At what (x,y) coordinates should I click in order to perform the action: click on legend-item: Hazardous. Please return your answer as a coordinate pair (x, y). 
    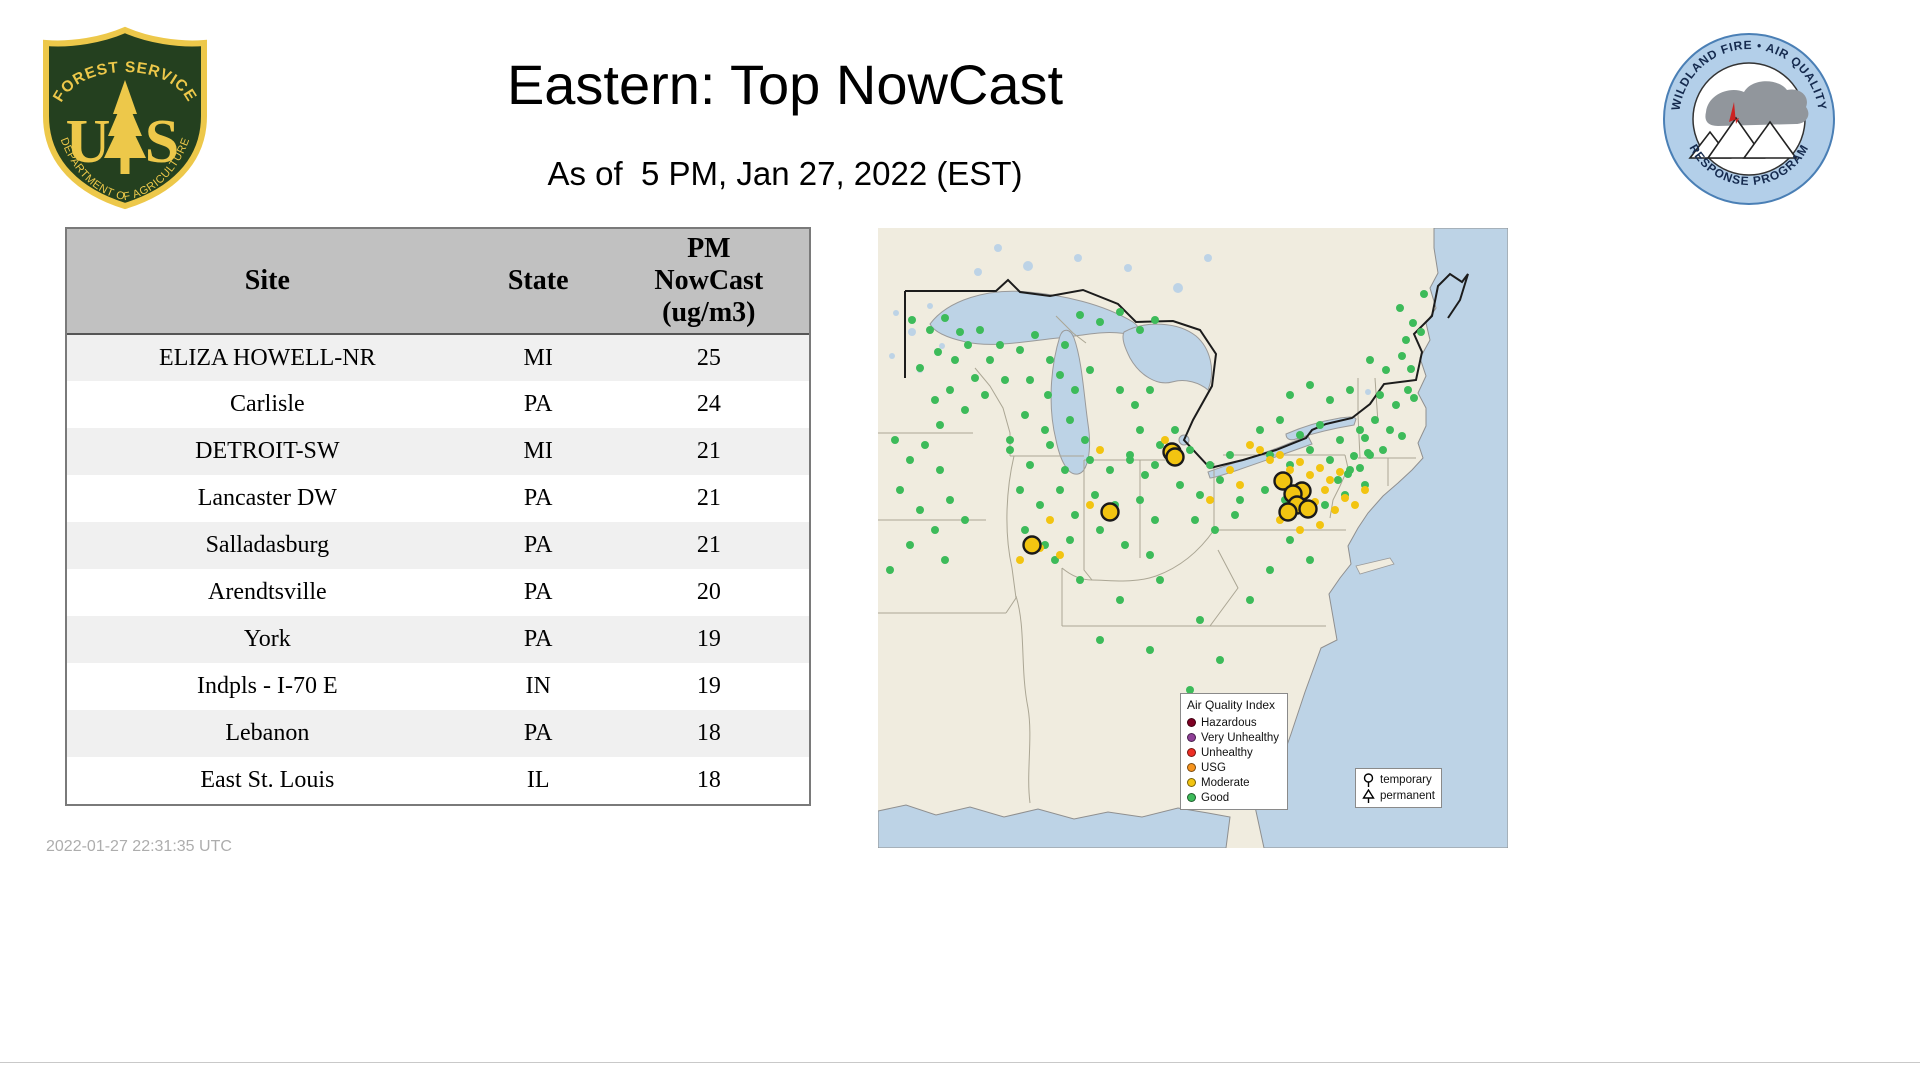
    Looking at the image, I should click on (1234, 722).